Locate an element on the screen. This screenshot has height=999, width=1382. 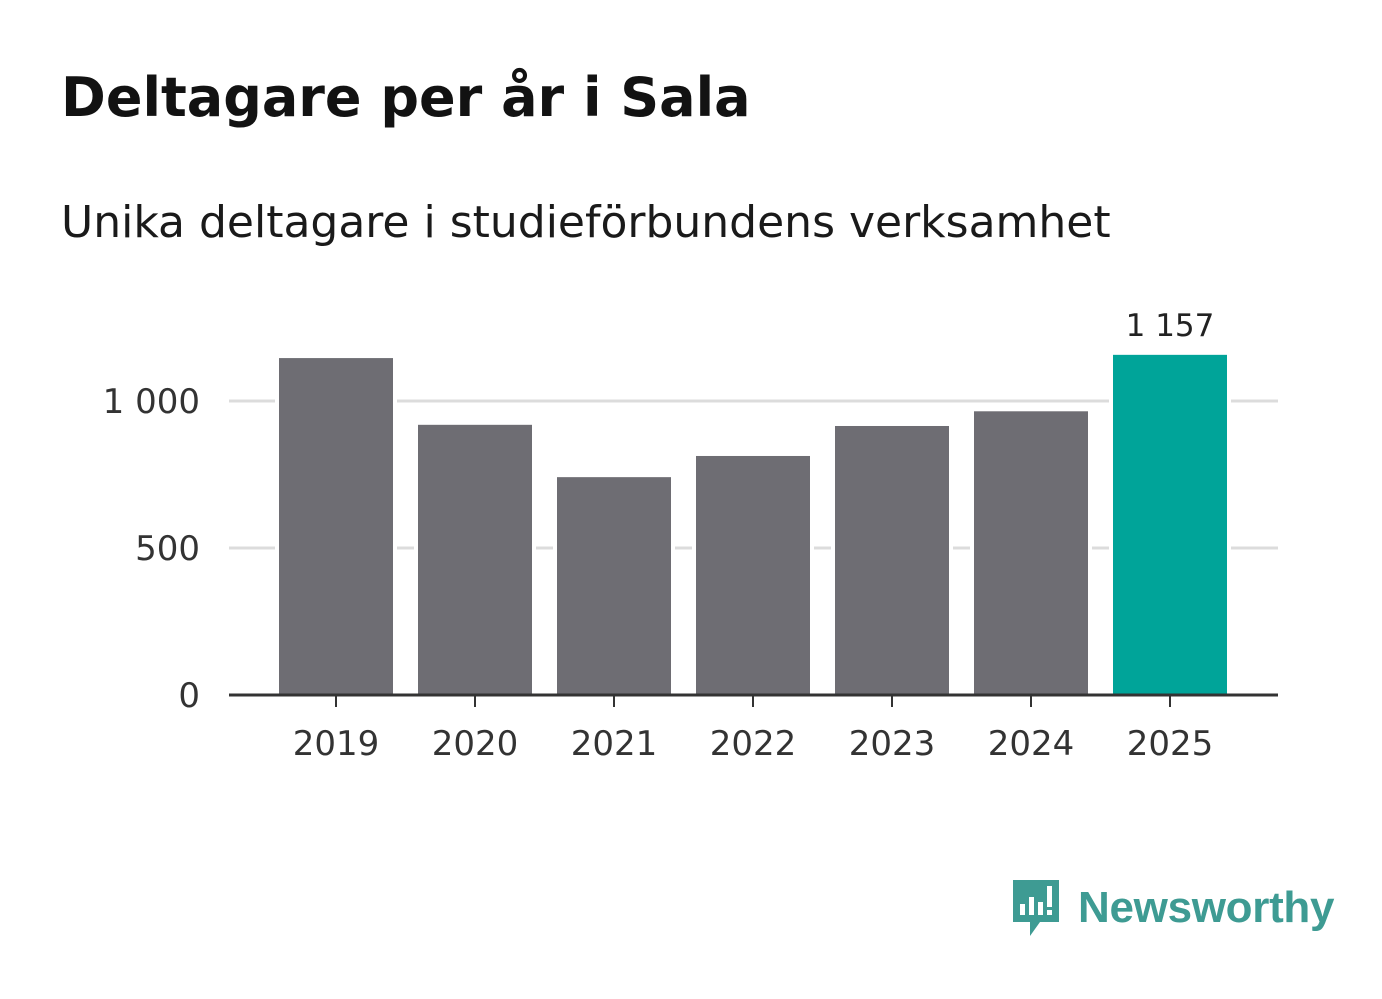
bar-2022 is located at coordinates (753, 575).